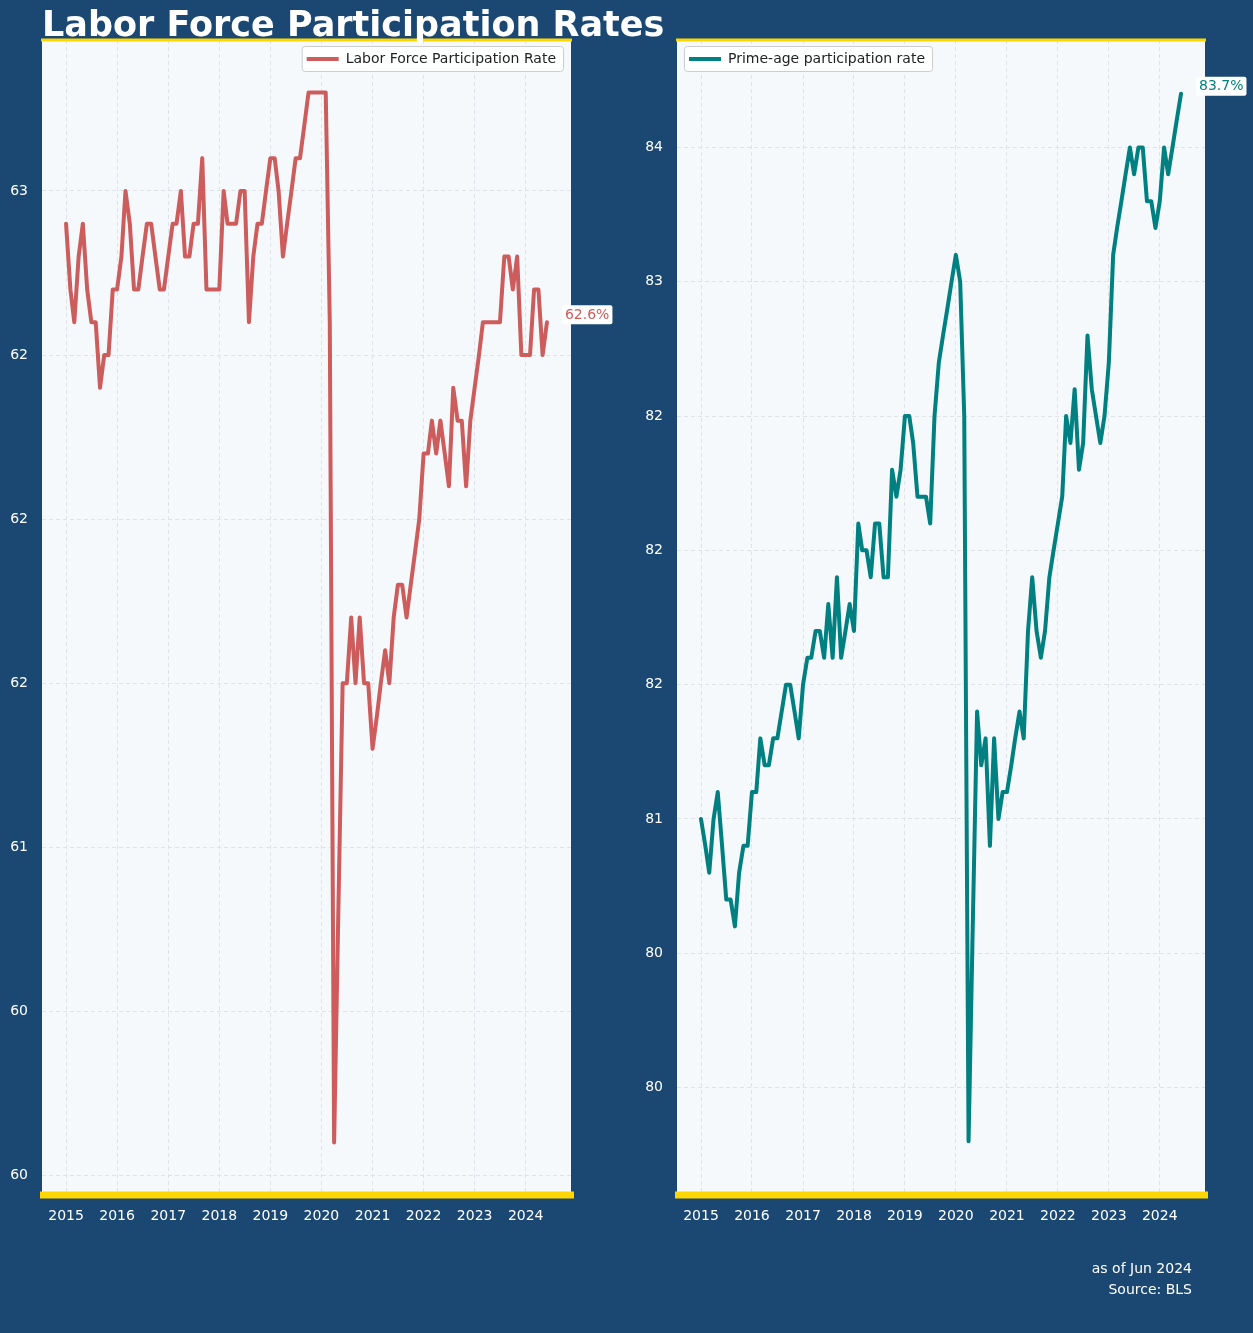 The image size is (1253, 1333). What do you see at coordinates (587, 313) in the screenshot?
I see `annotation: 62.6%` at bounding box center [587, 313].